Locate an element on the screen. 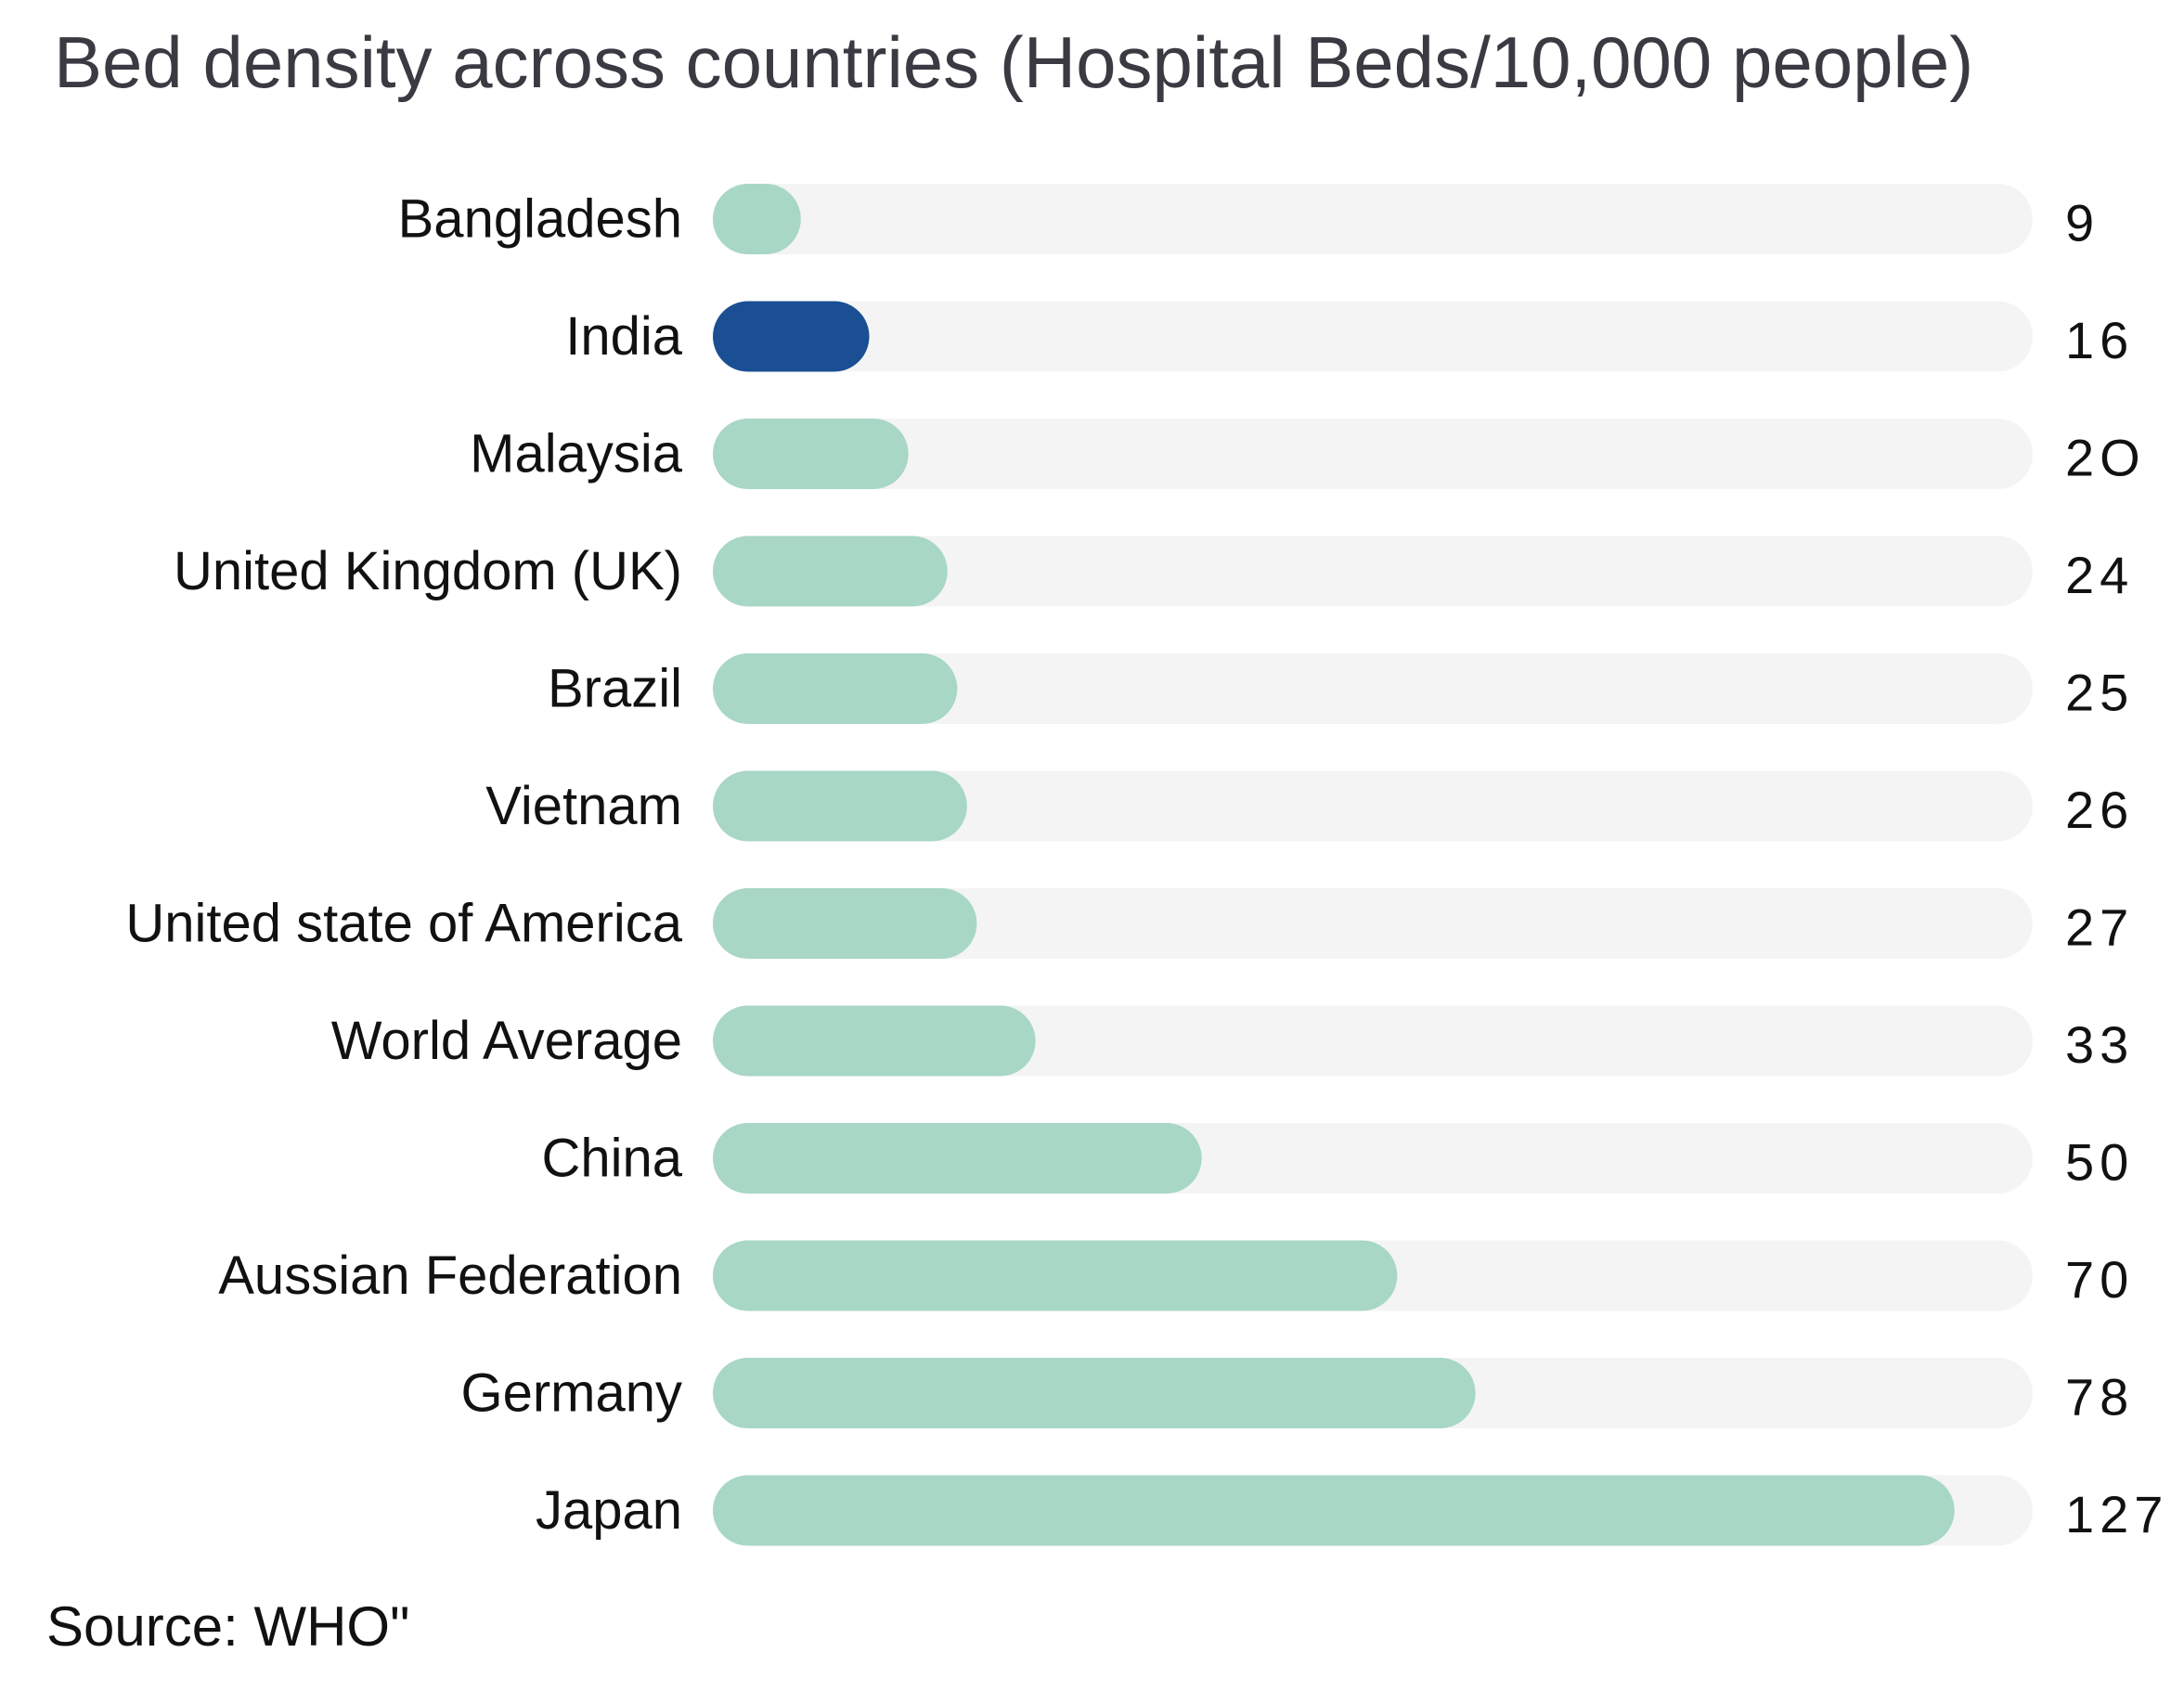 The width and height of the screenshot is (2184, 1704). bar-aussian-federation is located at coordinates (1055, 1275).